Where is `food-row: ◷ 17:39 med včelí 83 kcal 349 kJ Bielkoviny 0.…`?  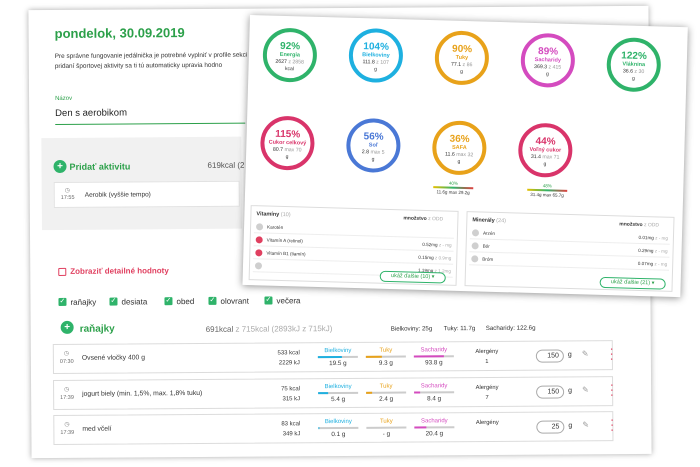 food-row: ◷ 17:39 med včelí 83 kcal 349 kJ Bielkoviny 0.… is located at coordinates (333, 428).